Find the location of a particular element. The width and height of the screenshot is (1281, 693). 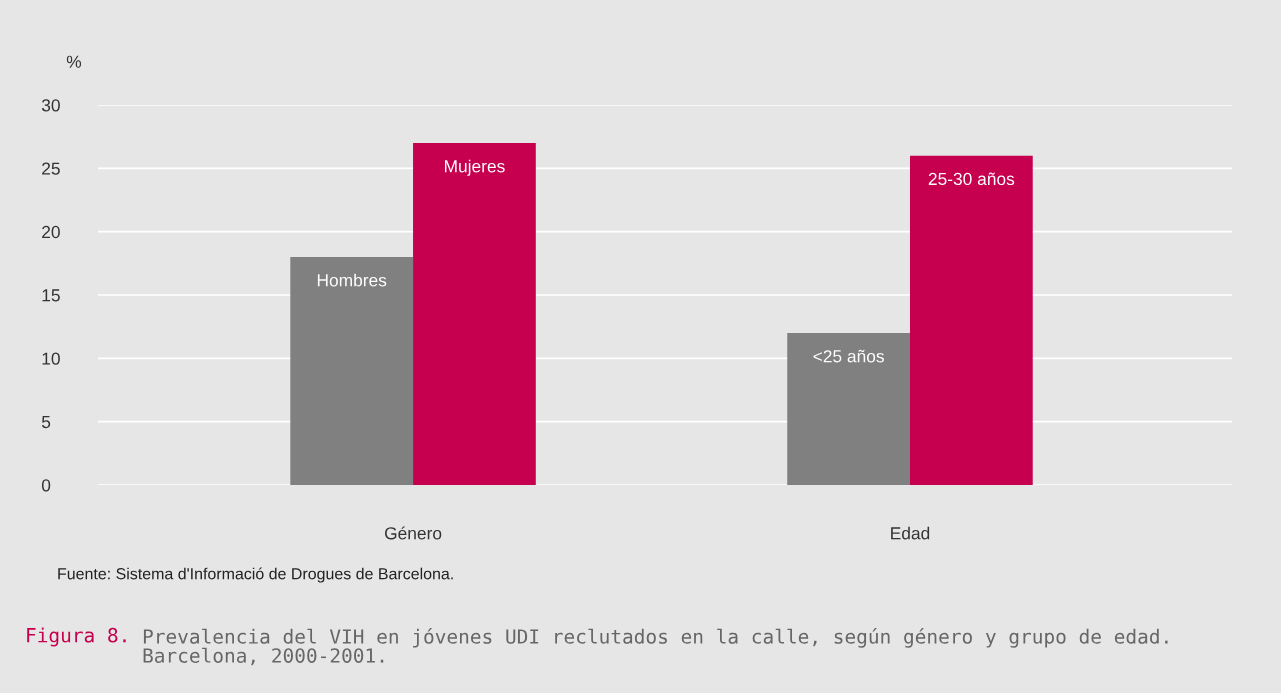

y-tick-label: 15 is located at coordinates (51, 295).